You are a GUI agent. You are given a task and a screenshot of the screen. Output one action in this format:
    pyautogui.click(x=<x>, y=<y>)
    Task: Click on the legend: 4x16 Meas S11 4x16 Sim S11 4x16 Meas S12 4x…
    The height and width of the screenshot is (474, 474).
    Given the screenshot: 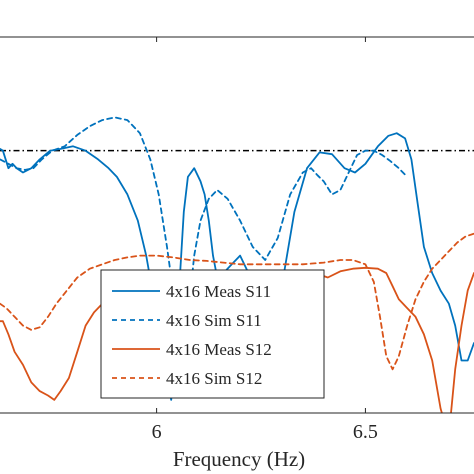 What is the action you would take?
    pyautogui.click(x=212, y=334)
    